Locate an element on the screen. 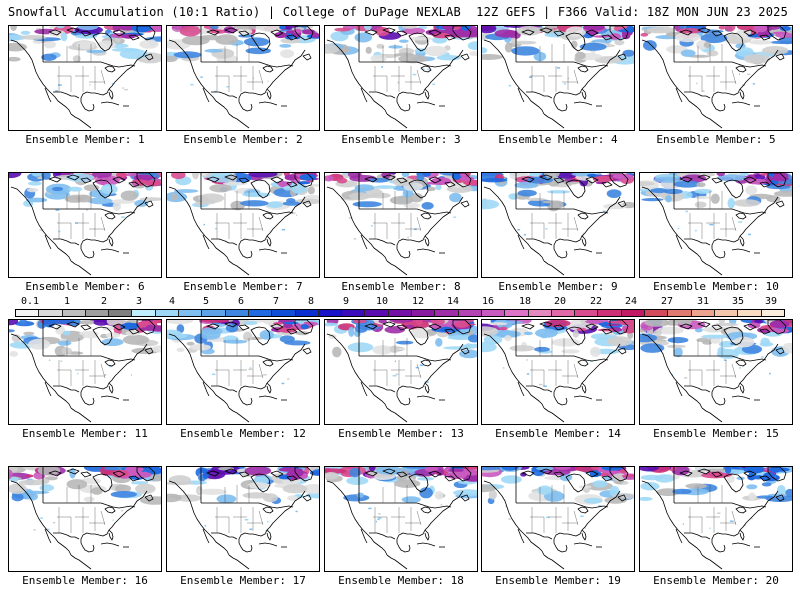 The image size is (800, 600). ensemble-panel: Ensemble Member: 12 is located at coordinates (243, 381).